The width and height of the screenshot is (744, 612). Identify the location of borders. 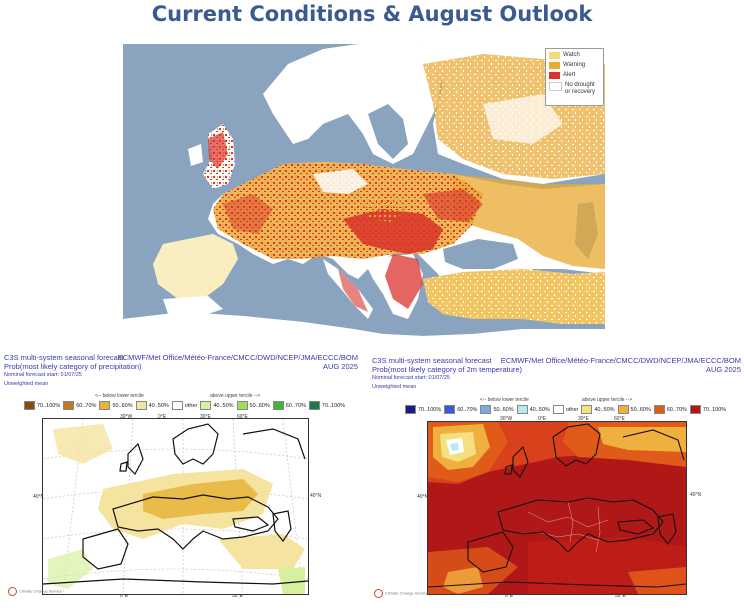
(568, 527).